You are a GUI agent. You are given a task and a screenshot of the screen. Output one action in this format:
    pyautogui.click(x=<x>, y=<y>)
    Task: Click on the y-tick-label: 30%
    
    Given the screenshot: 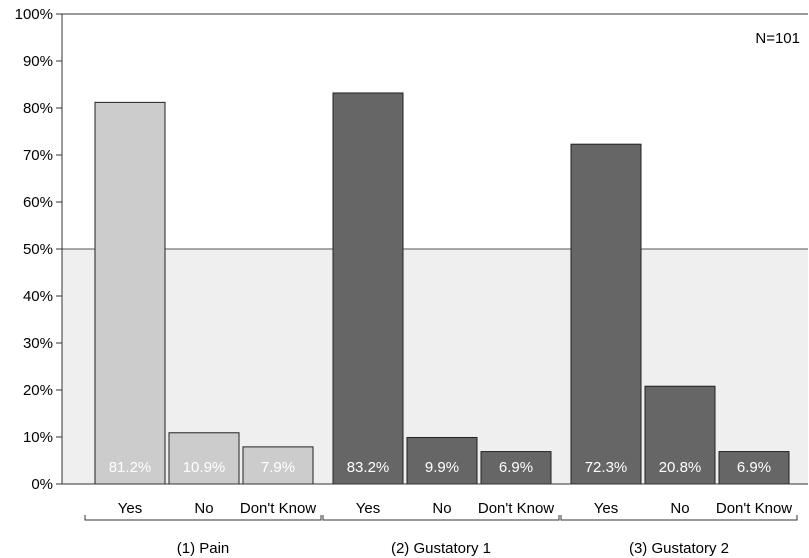 What is the action you would take?
    pyautogui.click(x=38, y=343)
    